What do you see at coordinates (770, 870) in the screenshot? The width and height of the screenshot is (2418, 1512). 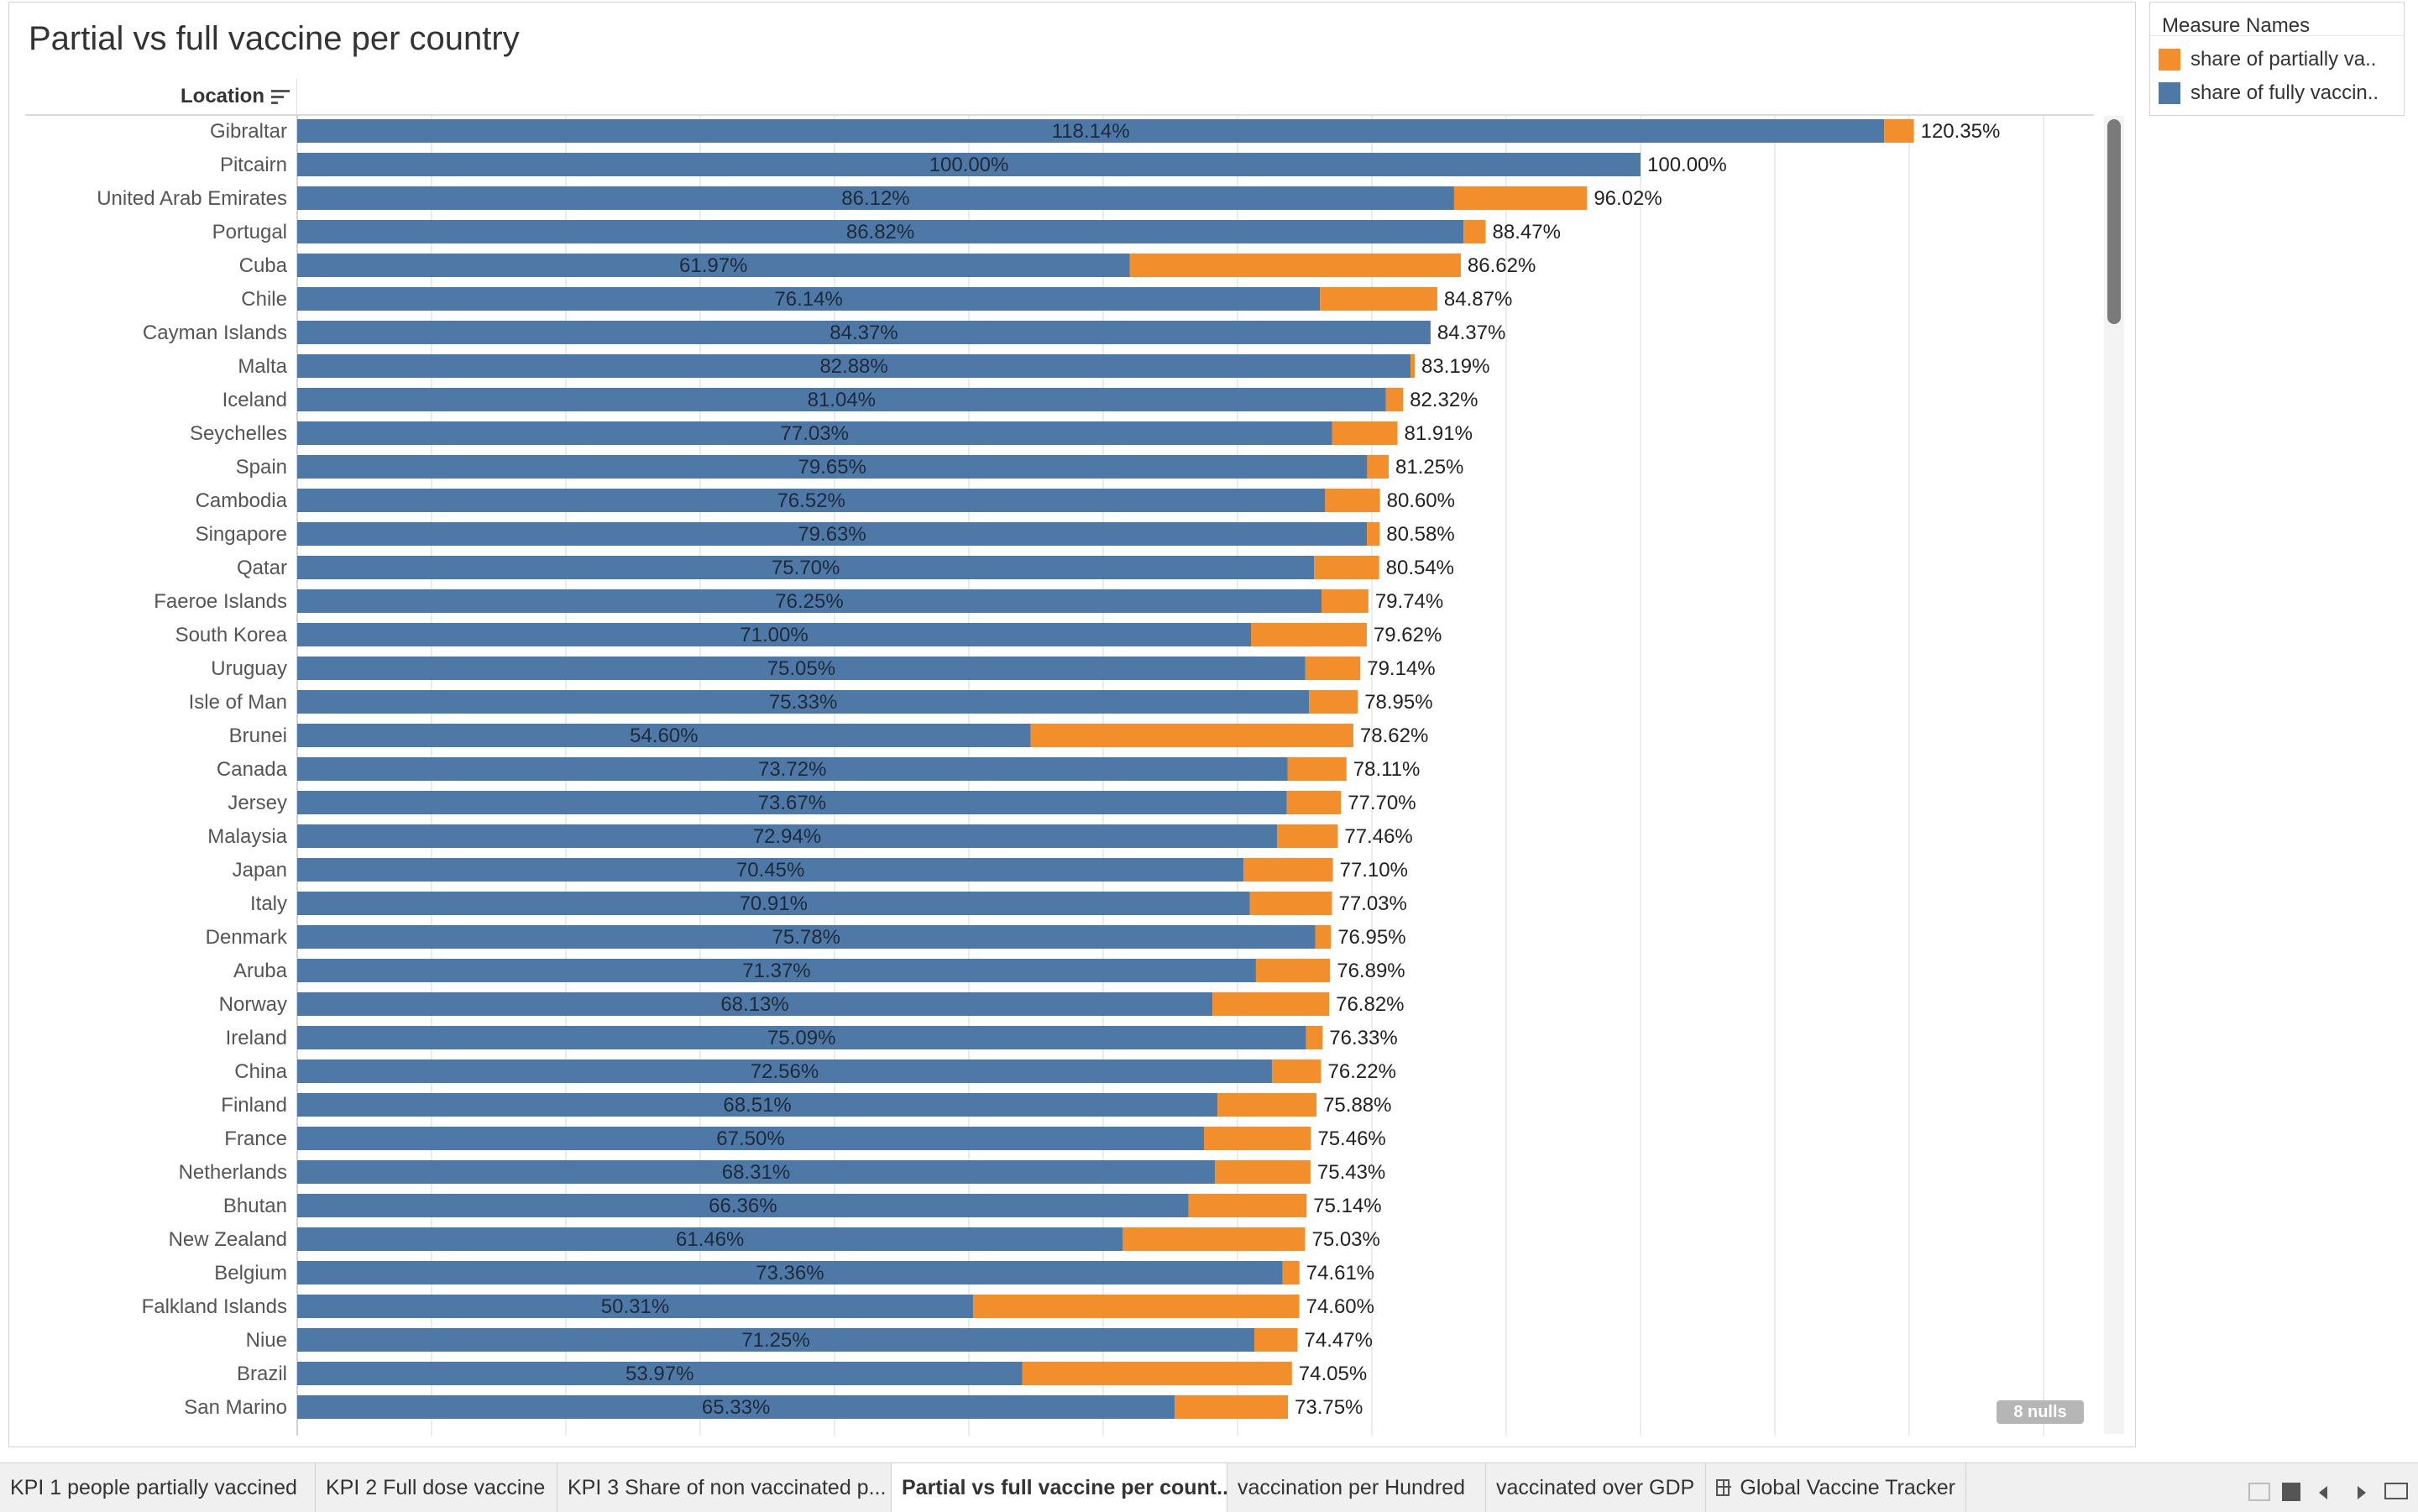 I see `full-value-label: 70.45%` at bounding box center [770, 870].